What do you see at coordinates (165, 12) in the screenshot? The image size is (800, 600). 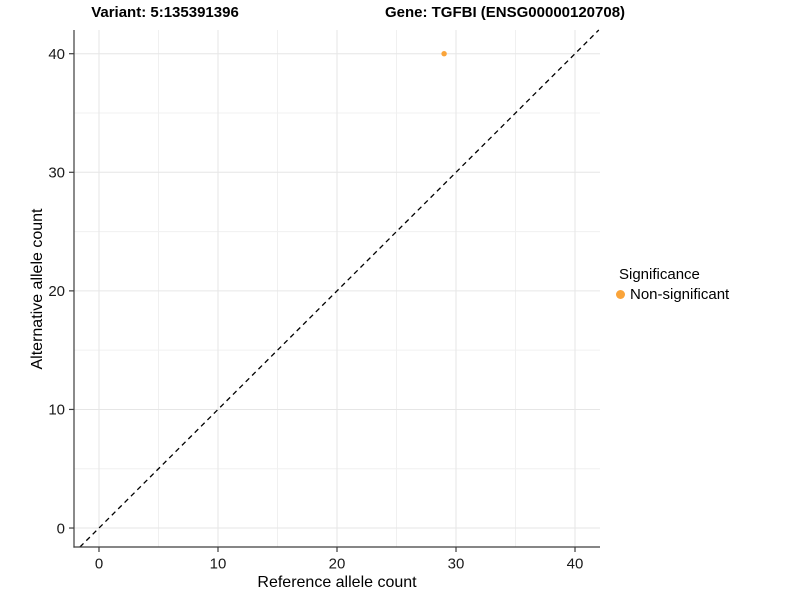 I see `variant-title: Variant: 5:135391396` at bounding box center [165, 12].